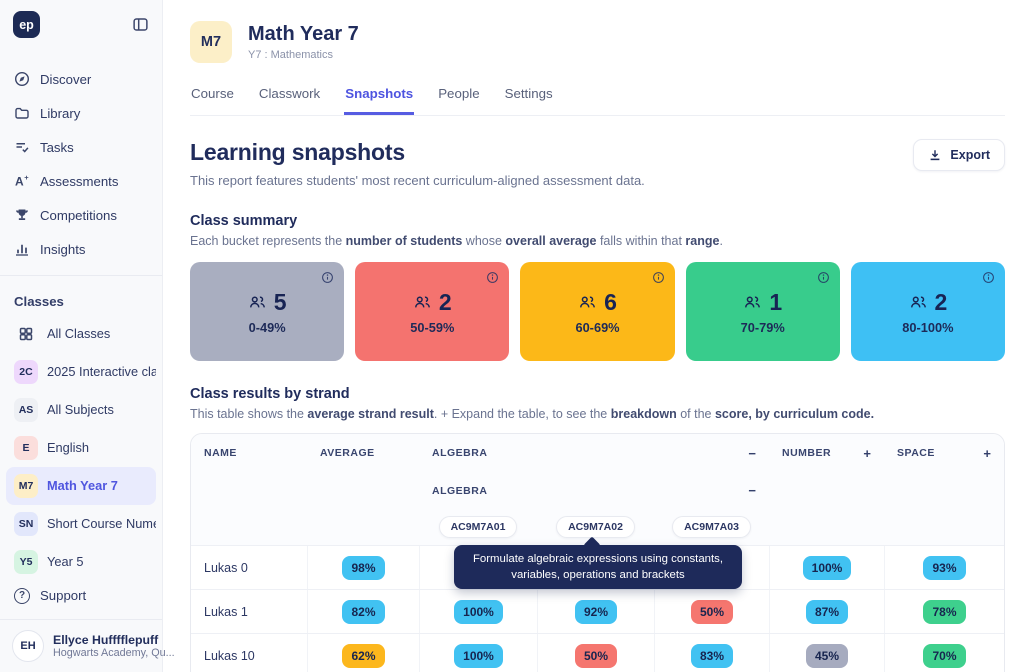  I want to click on user-name: Ellyce Hufffflepuff, so click(106, 639).